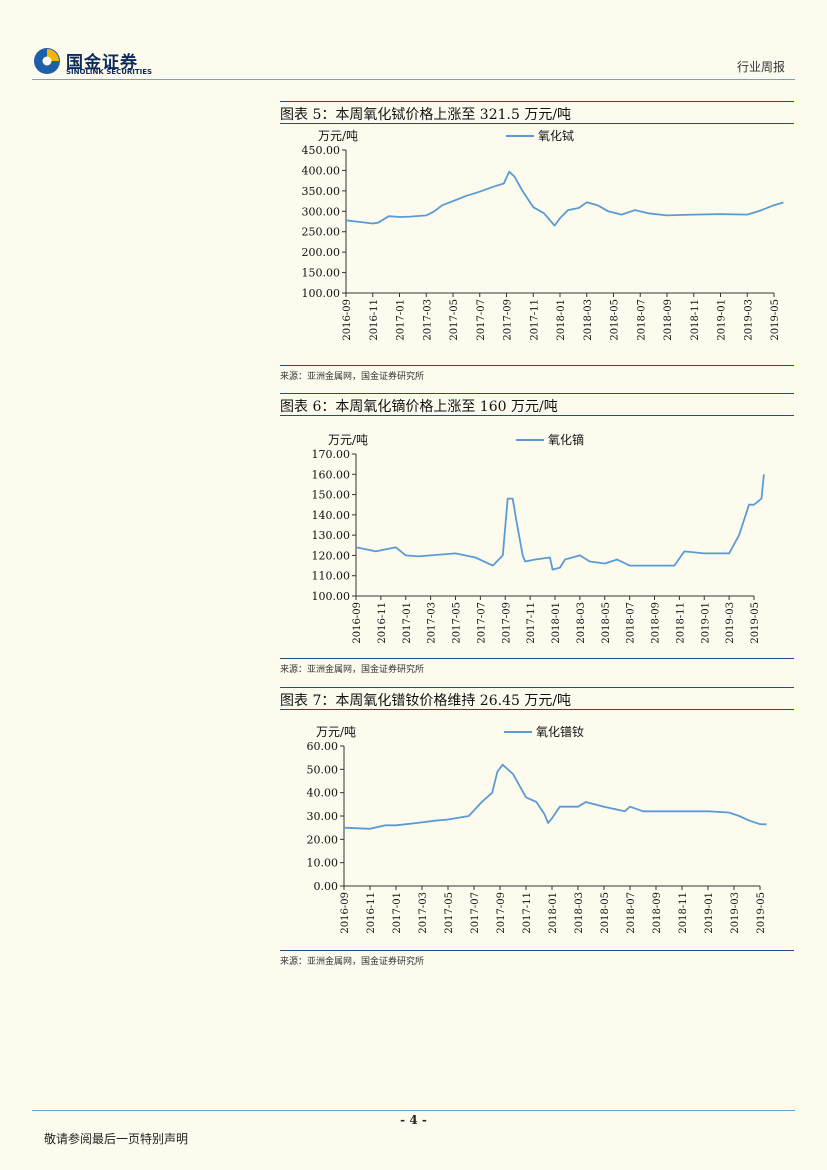 This screenshot has width=827, height=1170. Describe the element at coordinates (116, 1139) in the screenshot. I see `disclaimer: 敬请参阅最后一页特别声明` at that location.